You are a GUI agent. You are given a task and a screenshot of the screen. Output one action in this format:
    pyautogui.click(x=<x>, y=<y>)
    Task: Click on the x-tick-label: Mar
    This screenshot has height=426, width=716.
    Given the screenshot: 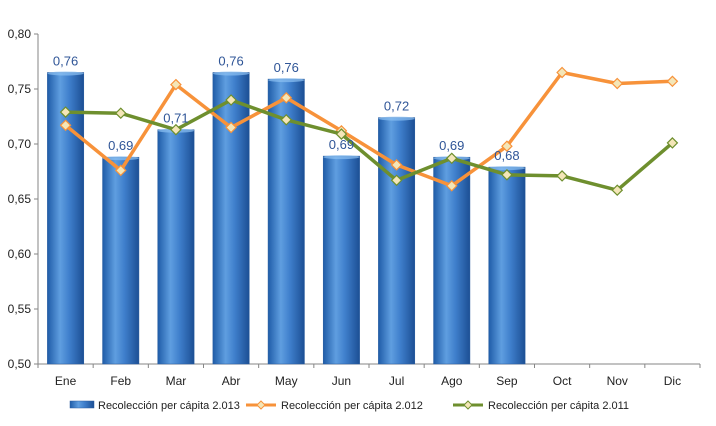 What is the action you would take?
    pyautogui.click(x=176, y=381)
    